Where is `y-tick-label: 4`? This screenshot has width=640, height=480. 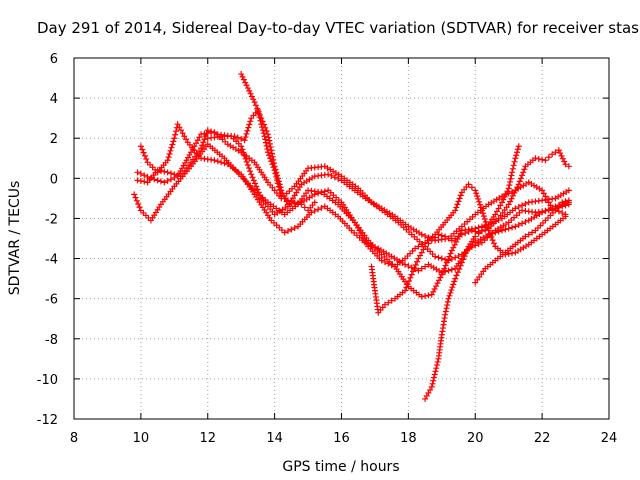
y-tick-label: 4 is located at coordinates (54, 99).